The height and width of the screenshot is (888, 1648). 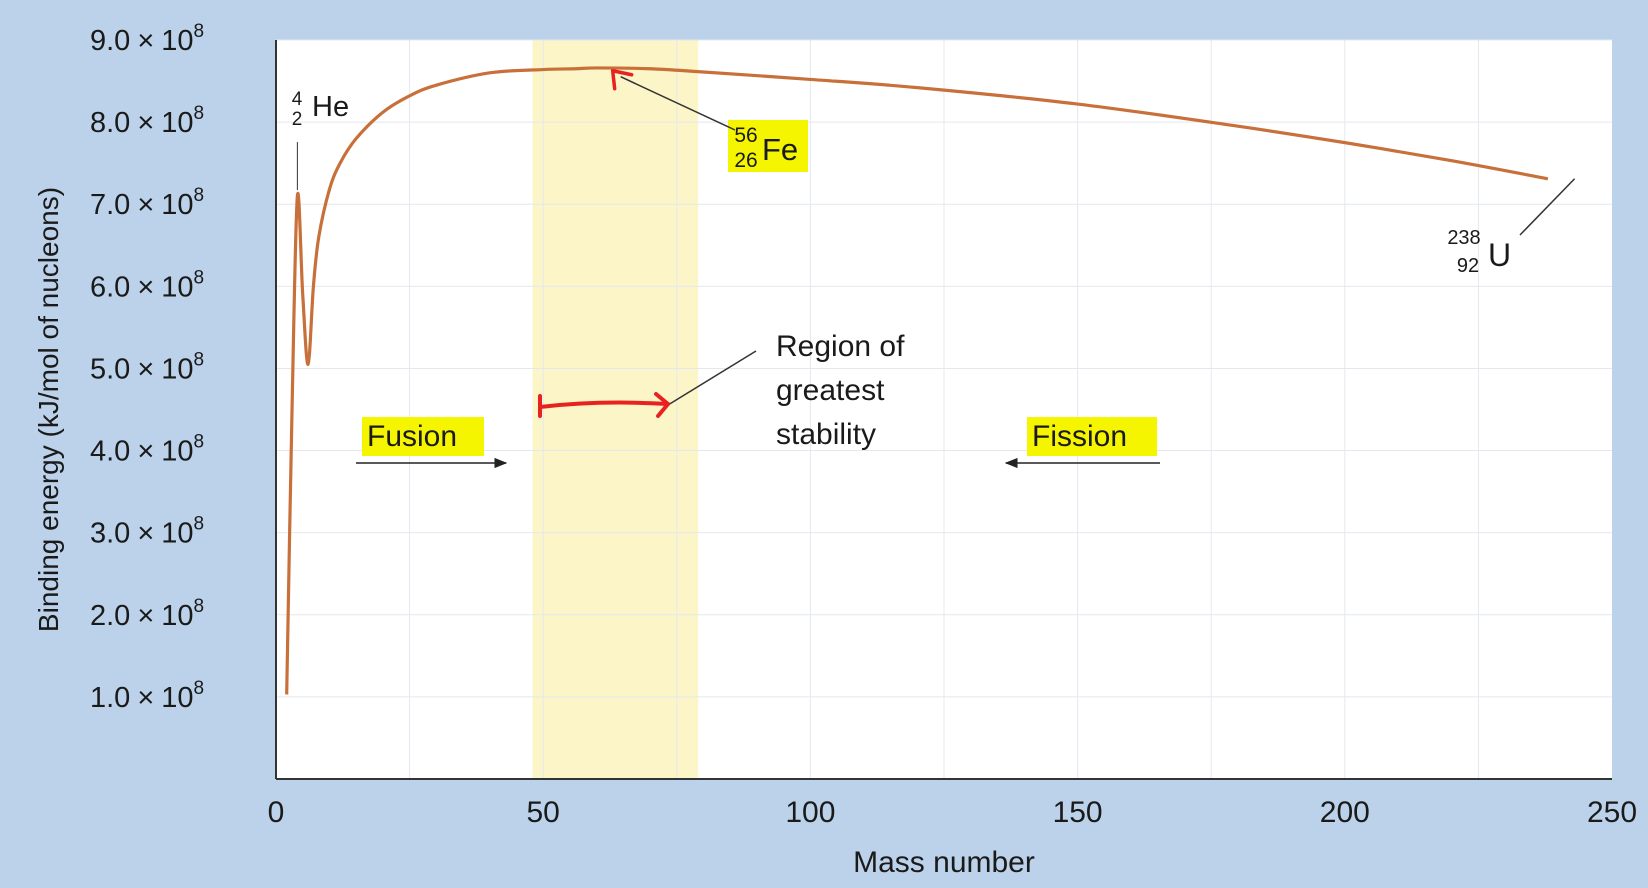 I want to click on y-axis-title: Binding energy (kJ/mol of nucleons), so click(x=48, y=409).